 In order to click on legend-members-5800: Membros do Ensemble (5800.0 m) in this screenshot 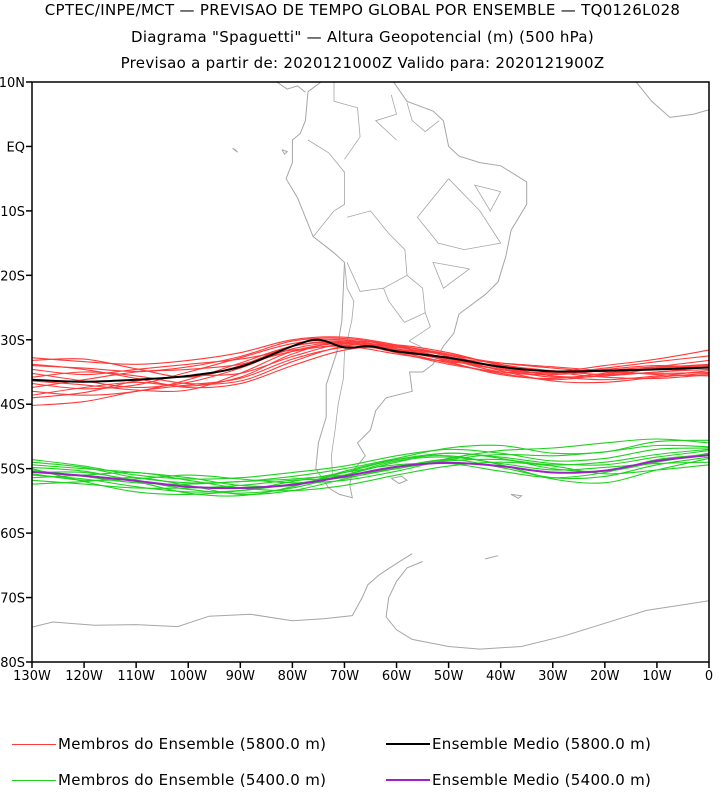, I will do `click(169, 744)`.